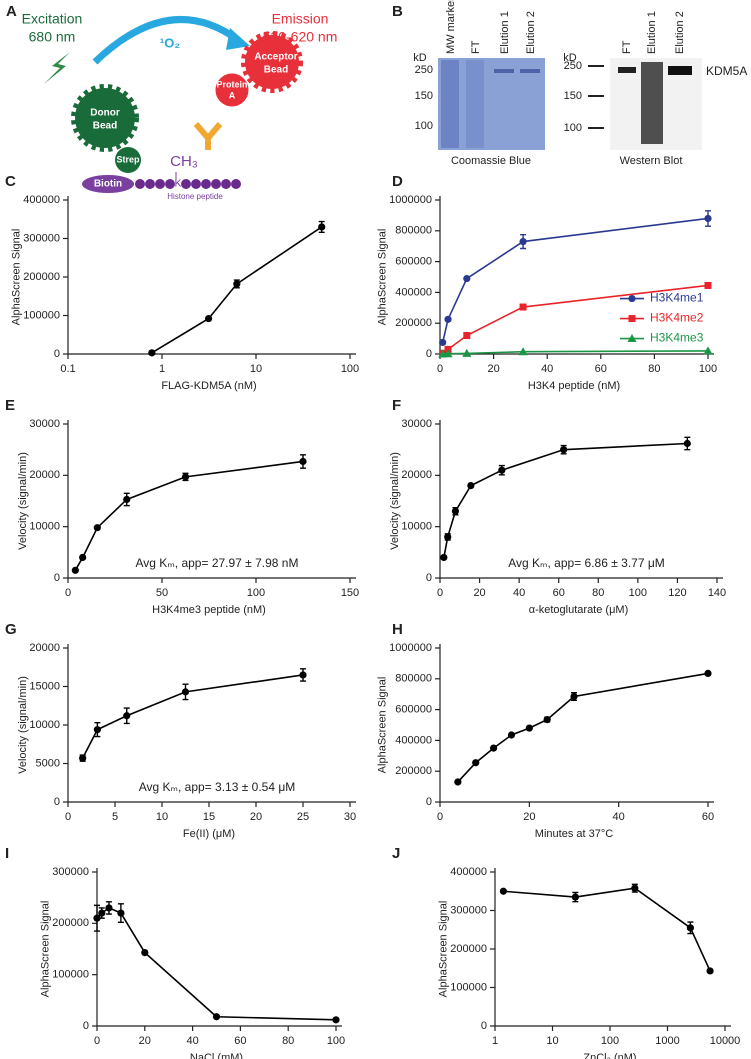  Describe the element at coordinates (217, 787) in the screenshot. I see `annotation: Avg Kₘ, app= 3.13 ± 0.54 μM` at that location.